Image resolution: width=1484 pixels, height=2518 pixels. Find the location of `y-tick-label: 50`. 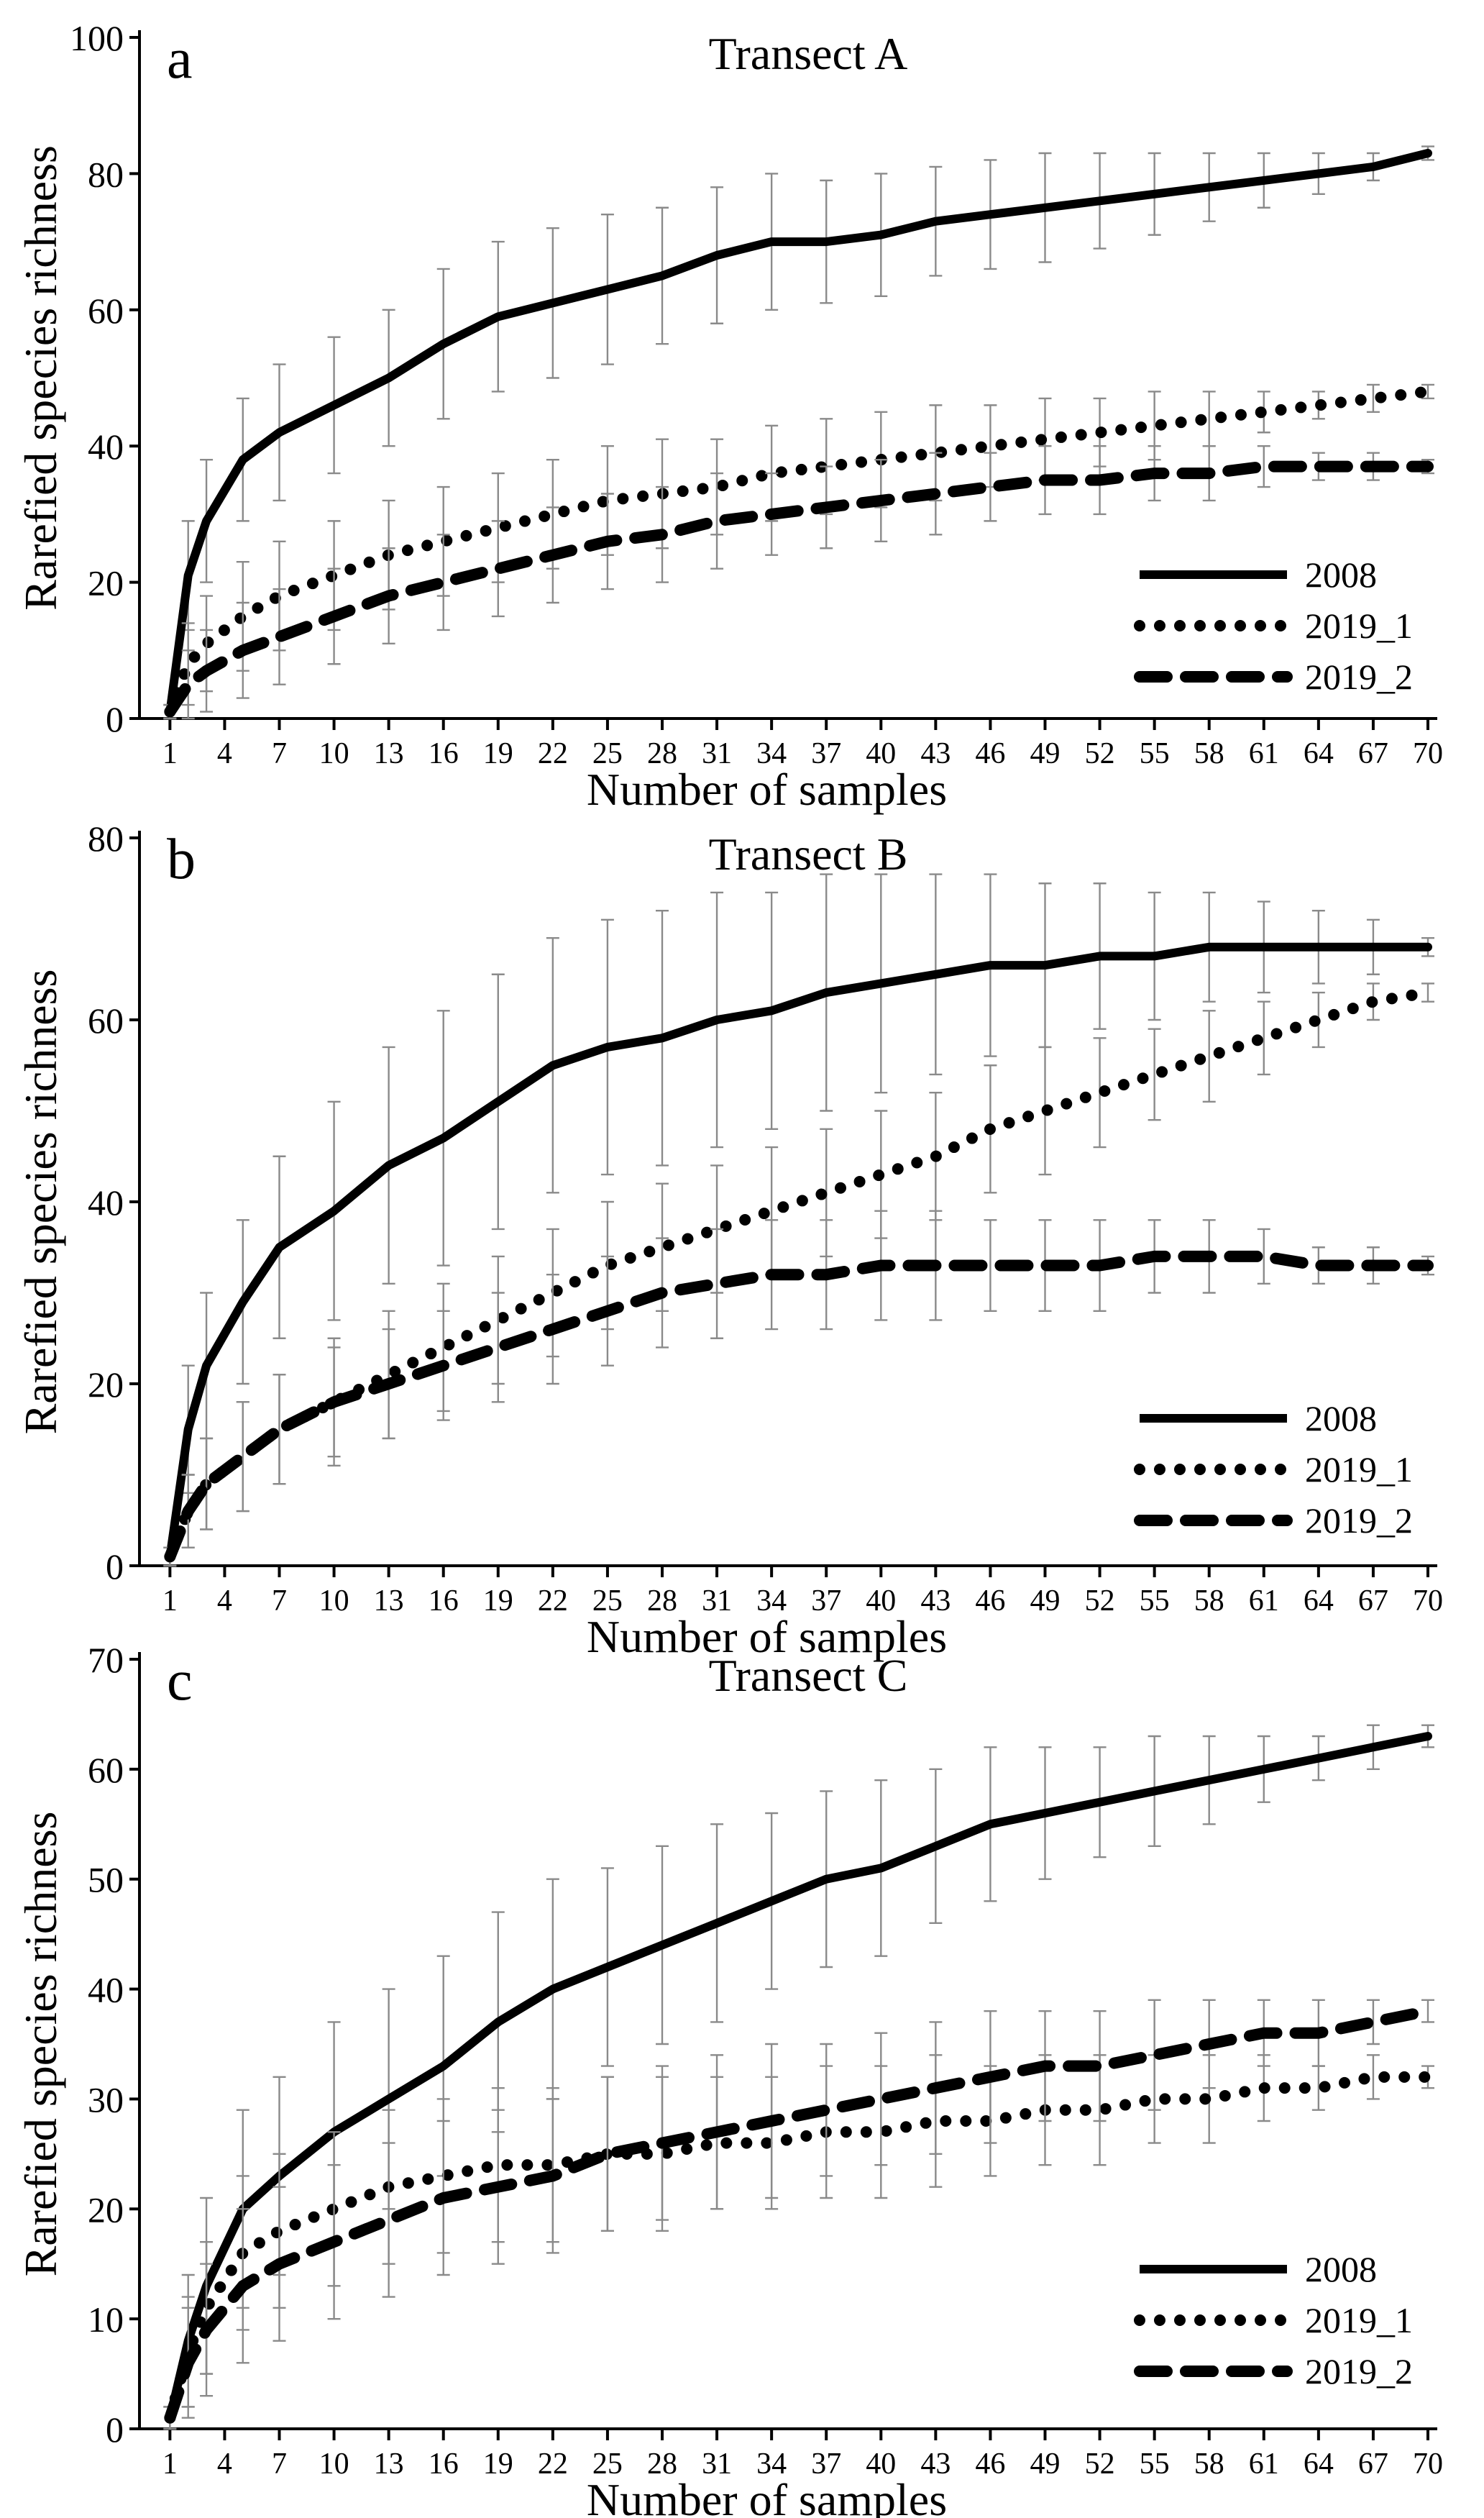

y-tick-label: 50 is located at coordinates (106, 1880).